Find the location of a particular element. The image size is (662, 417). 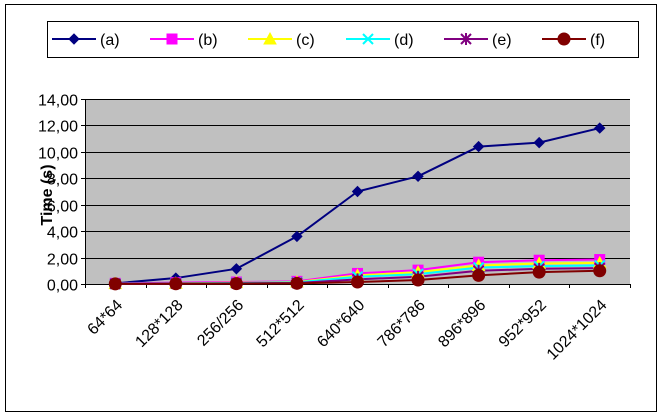

legend-label: (e) is located at coordinates (502, 40).